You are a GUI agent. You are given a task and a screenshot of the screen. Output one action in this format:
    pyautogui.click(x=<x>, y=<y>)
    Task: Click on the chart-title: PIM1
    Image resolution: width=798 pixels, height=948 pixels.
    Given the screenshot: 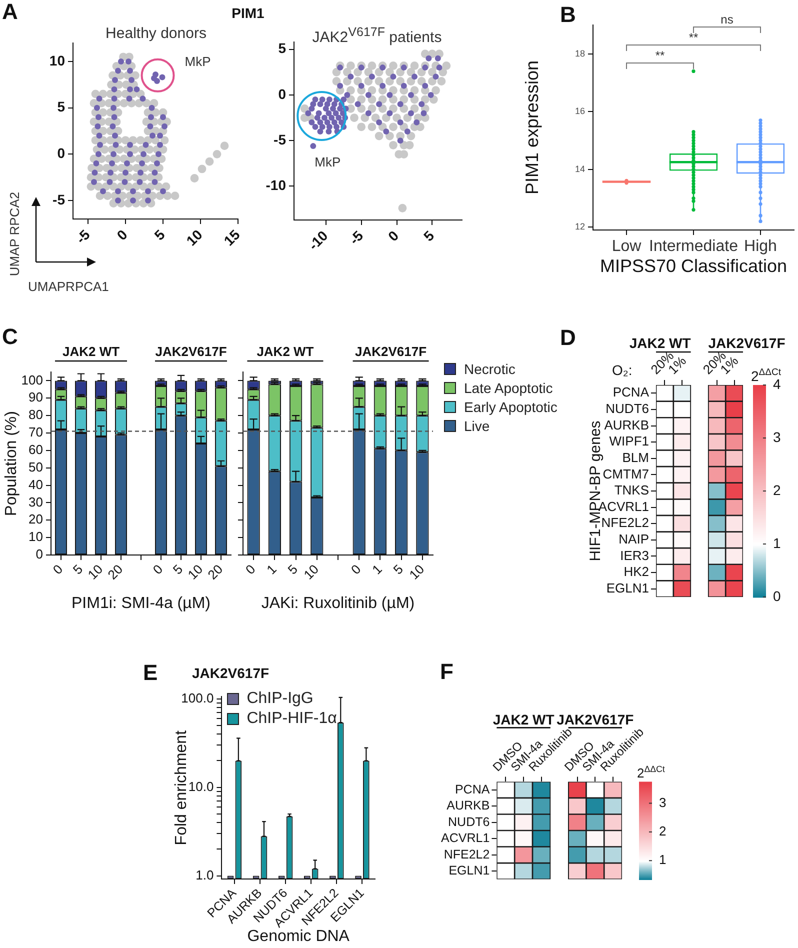 What is the action you would take?
    pyautogui.click(x=248, y=13)
    